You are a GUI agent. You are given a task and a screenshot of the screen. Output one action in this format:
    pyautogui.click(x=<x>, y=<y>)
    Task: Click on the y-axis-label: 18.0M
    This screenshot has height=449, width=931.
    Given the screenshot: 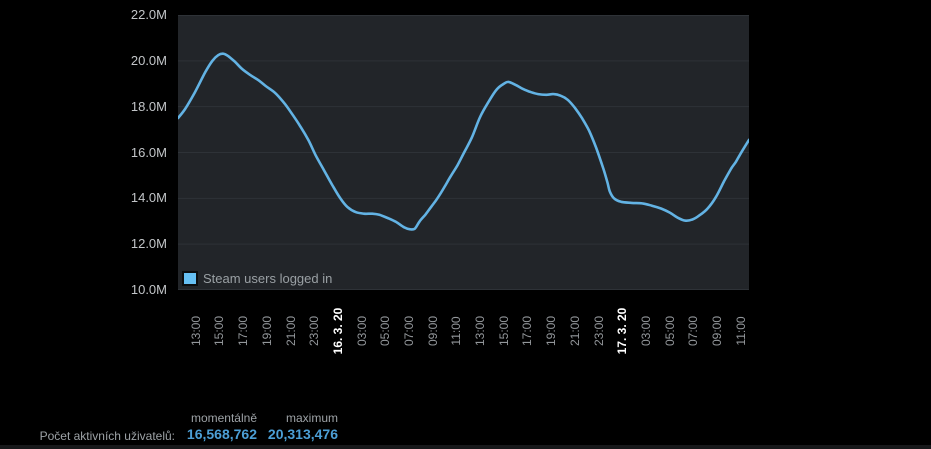 What is the action you would take?
    pyautogui.click(x=148, y=106)
    